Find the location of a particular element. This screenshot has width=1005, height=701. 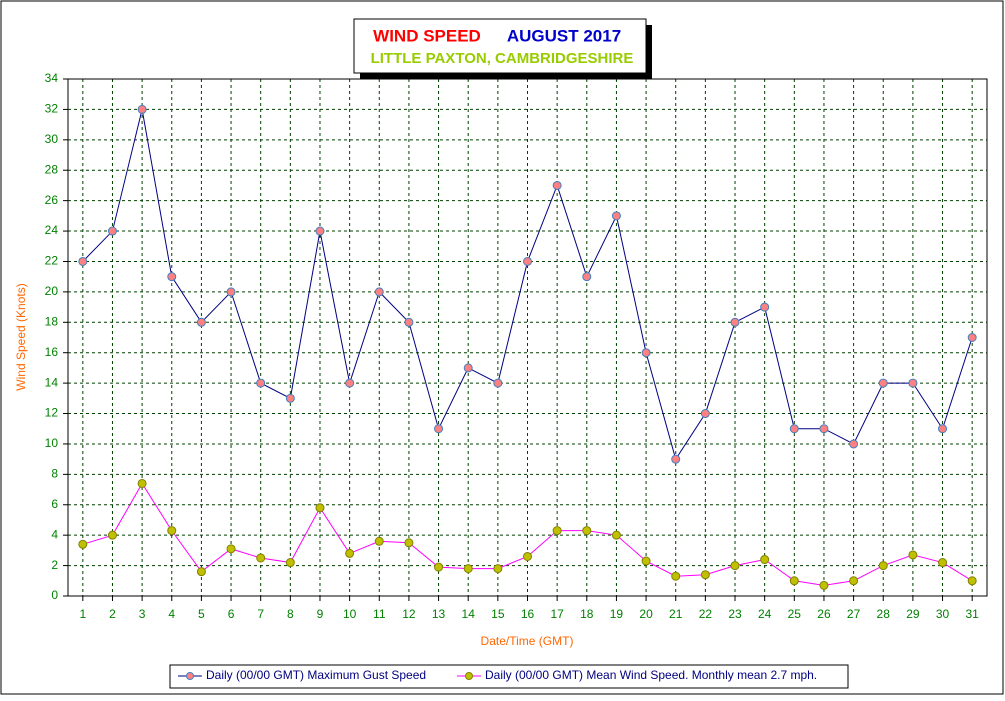

y-tick-label: 14 is located at coordinates (52, 382).